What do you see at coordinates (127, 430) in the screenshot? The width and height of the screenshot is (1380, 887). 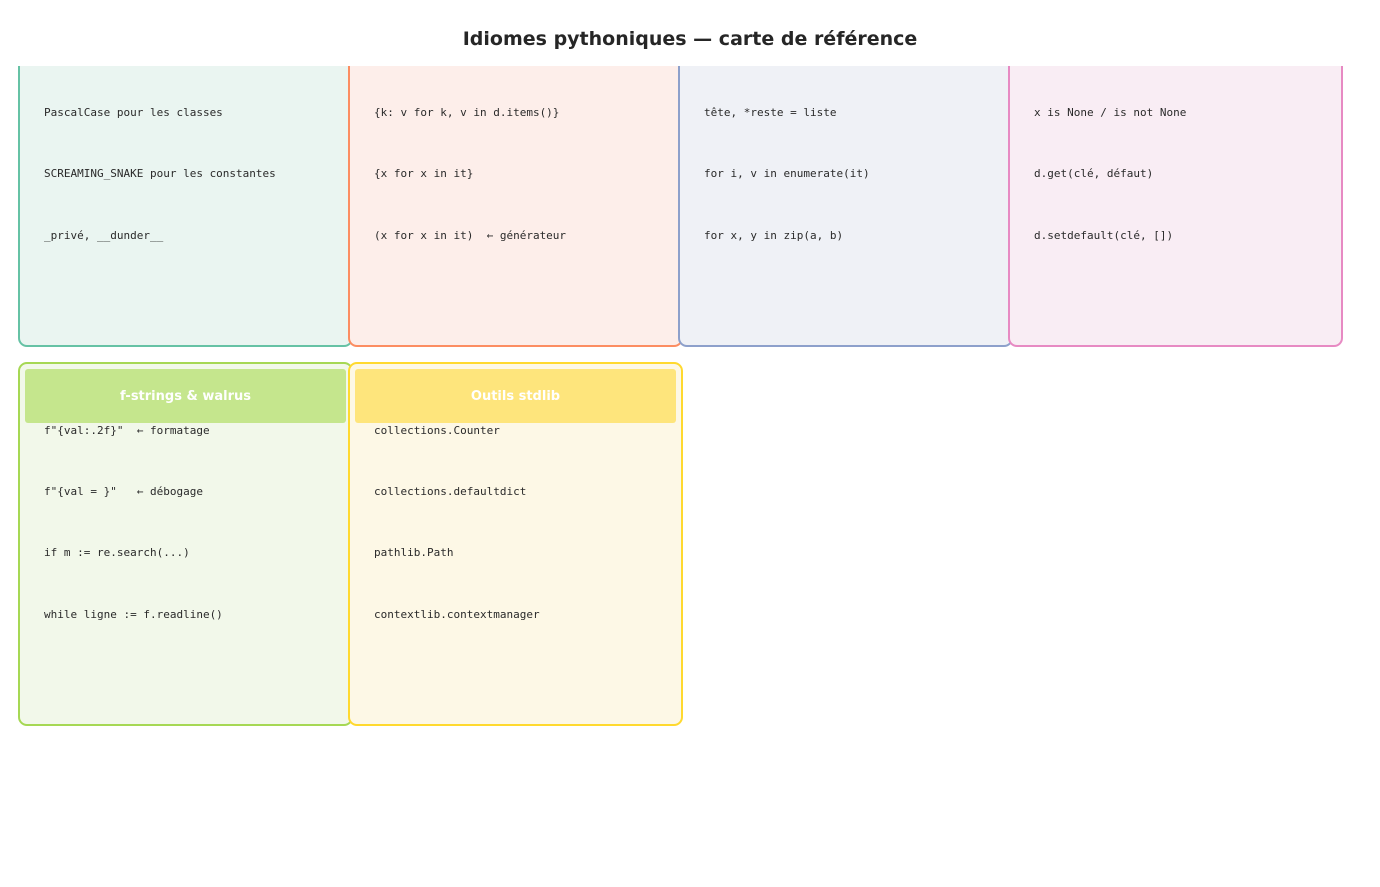 I see `card-line: f"{val:.2f}" ← formatage` at bounding box center [127, 430].